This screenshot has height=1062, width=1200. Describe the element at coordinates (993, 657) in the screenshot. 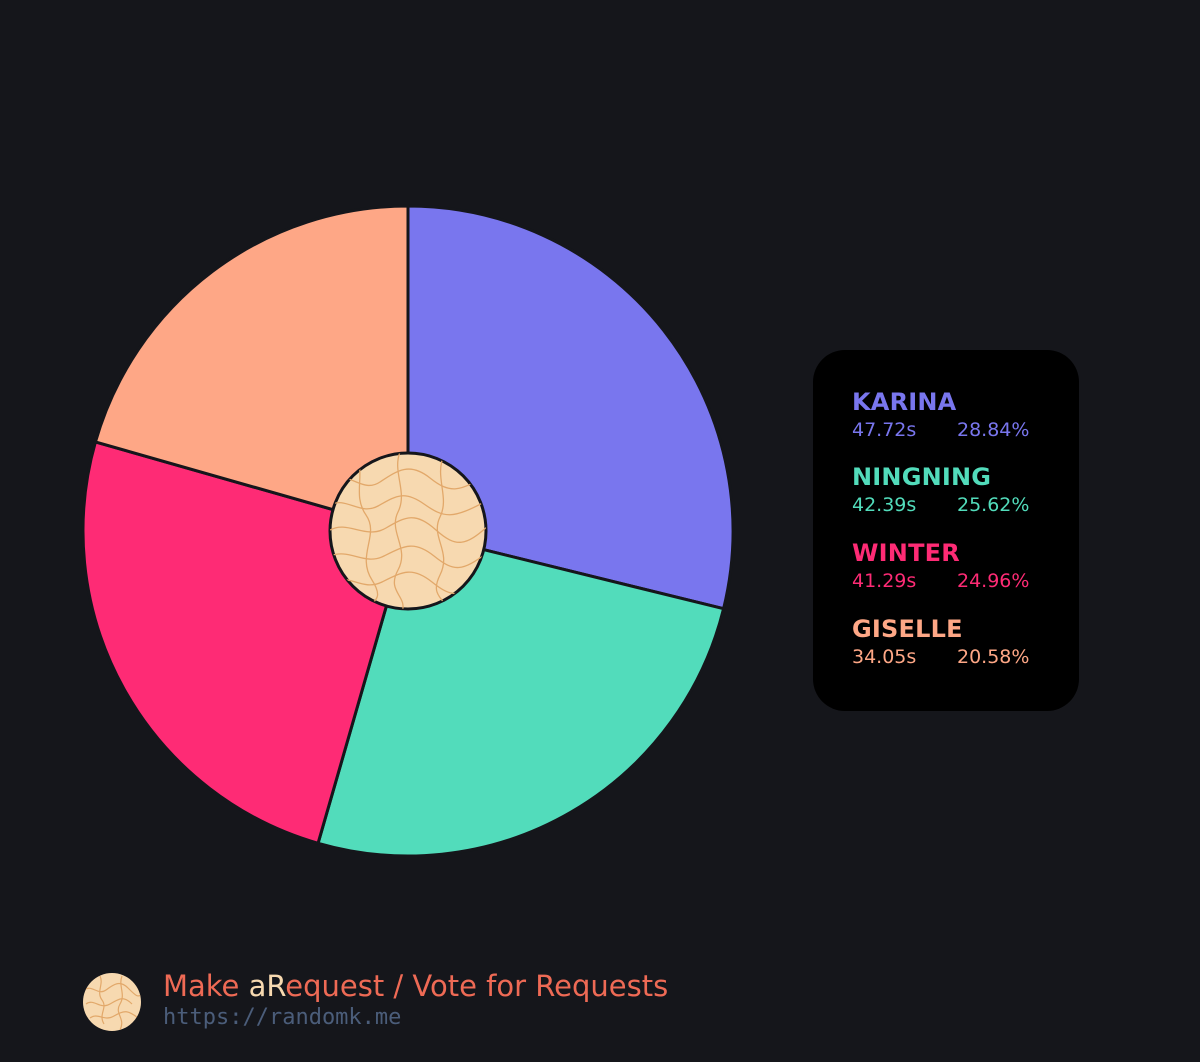

I see `legend-percent: 20.58%` at that location.